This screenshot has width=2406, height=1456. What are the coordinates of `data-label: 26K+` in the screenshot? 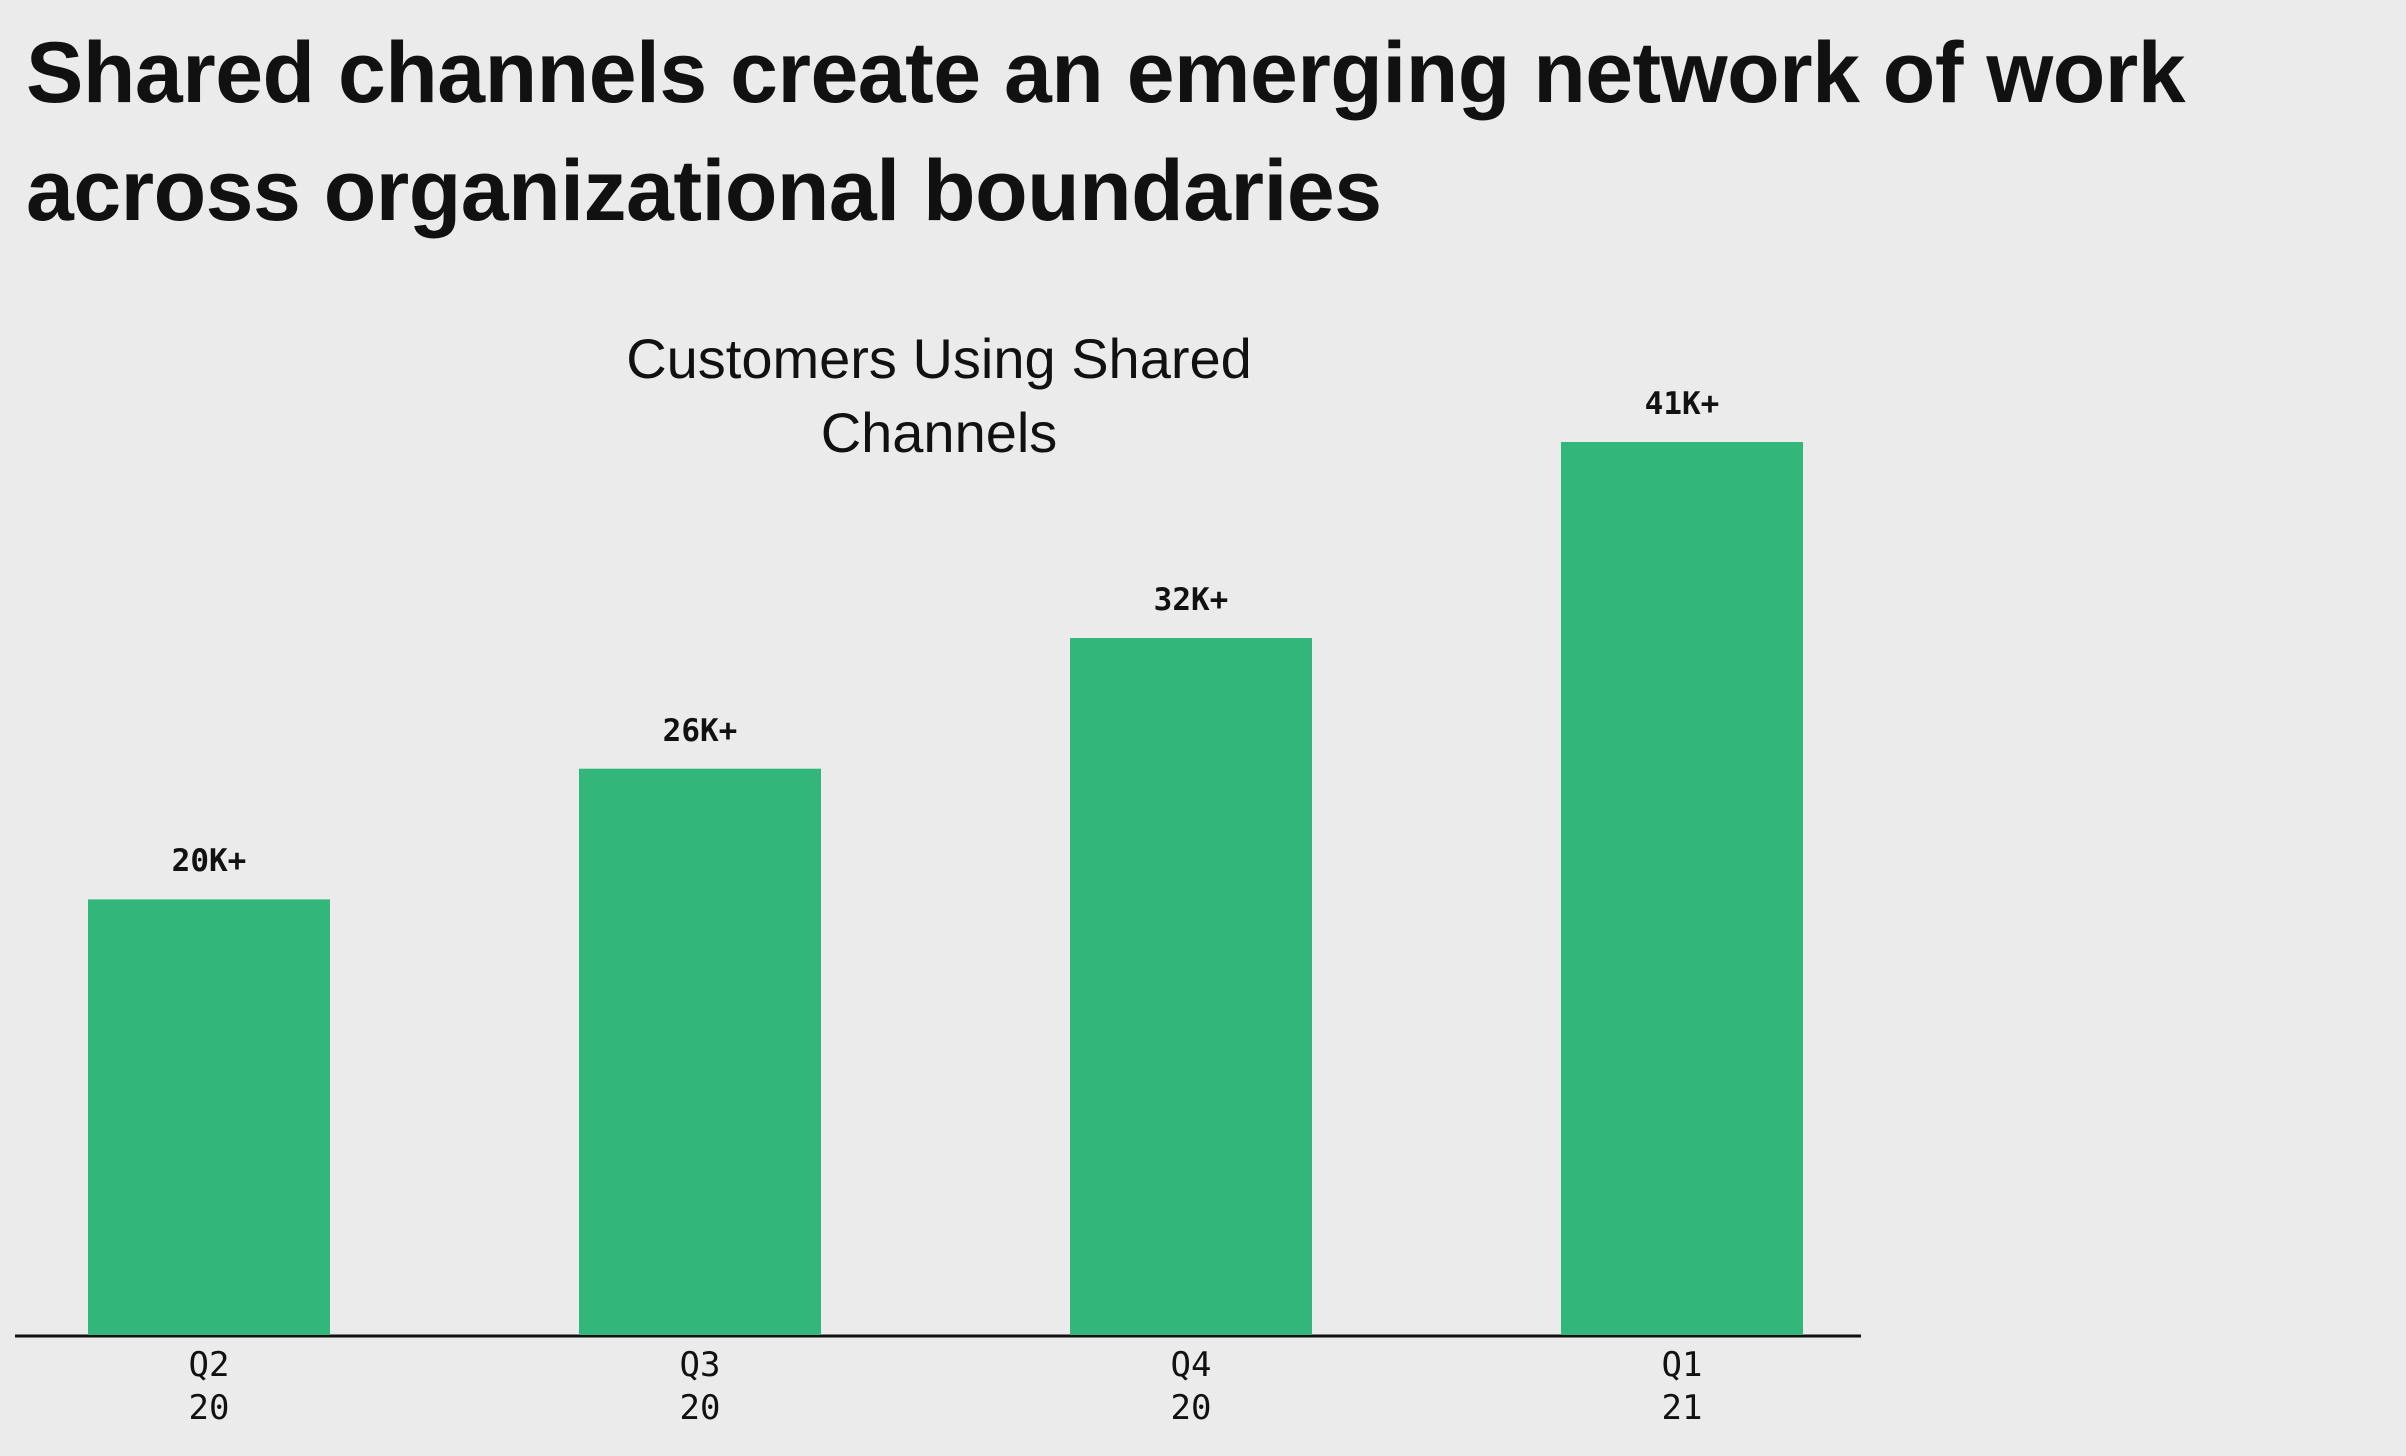 It's located at (700, 730).